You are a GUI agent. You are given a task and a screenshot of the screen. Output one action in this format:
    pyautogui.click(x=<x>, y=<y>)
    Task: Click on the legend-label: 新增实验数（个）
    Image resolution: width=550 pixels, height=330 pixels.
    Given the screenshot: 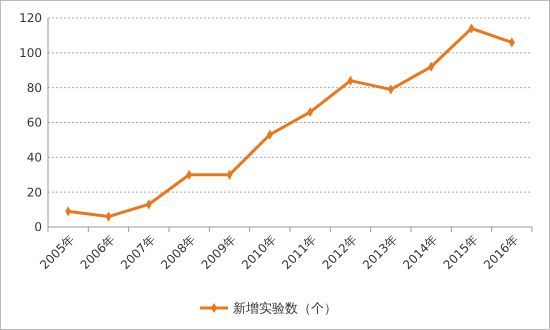 What is the action you would take?
    pyautogui.click(x=285, y=309)
    